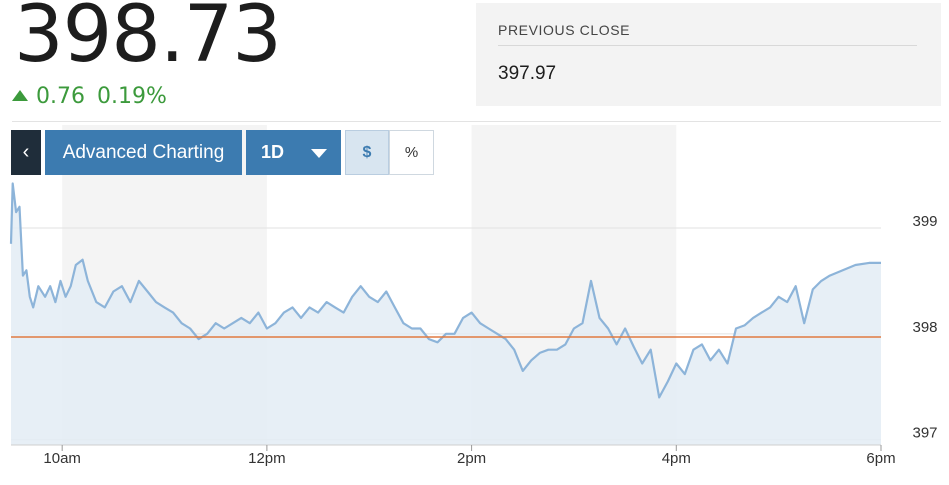 The image size is (949, 485). Describe the element at coordinates (267, 458) in the screenshot. I see `x-tick-label: 12pm` at that location.